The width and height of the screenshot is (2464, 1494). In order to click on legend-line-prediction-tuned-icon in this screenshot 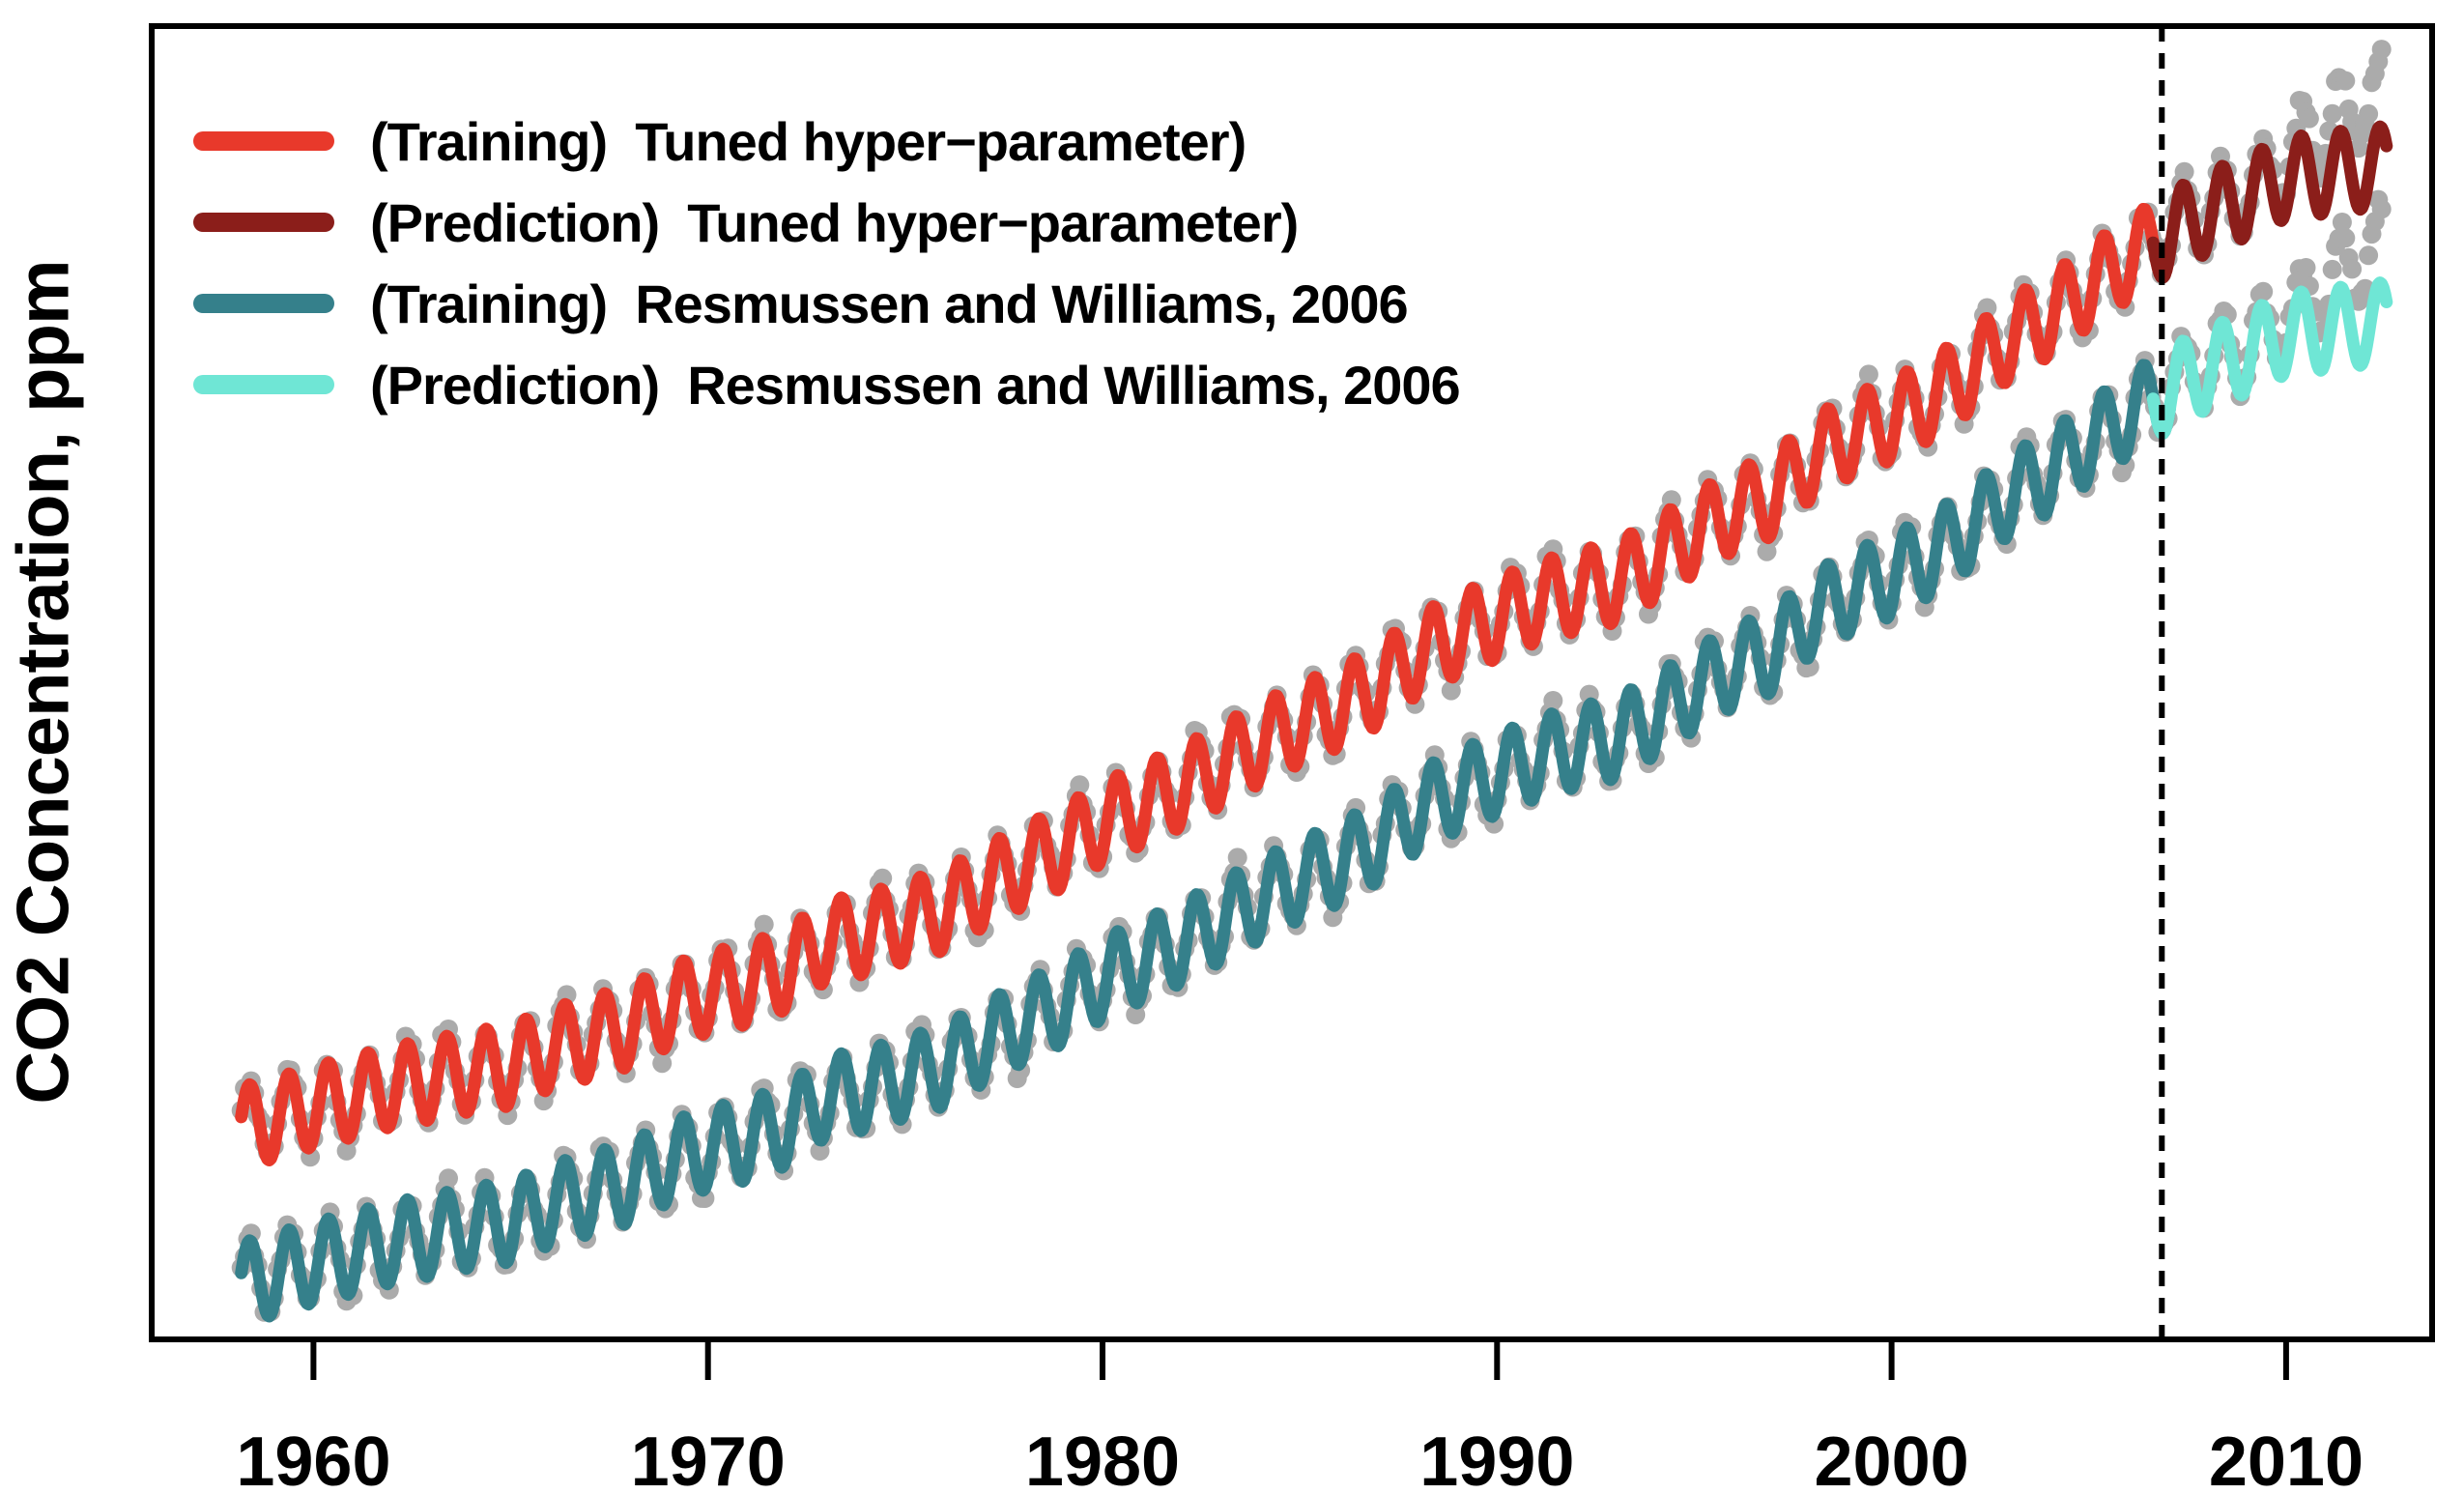, I will do `click(263, 222)`.